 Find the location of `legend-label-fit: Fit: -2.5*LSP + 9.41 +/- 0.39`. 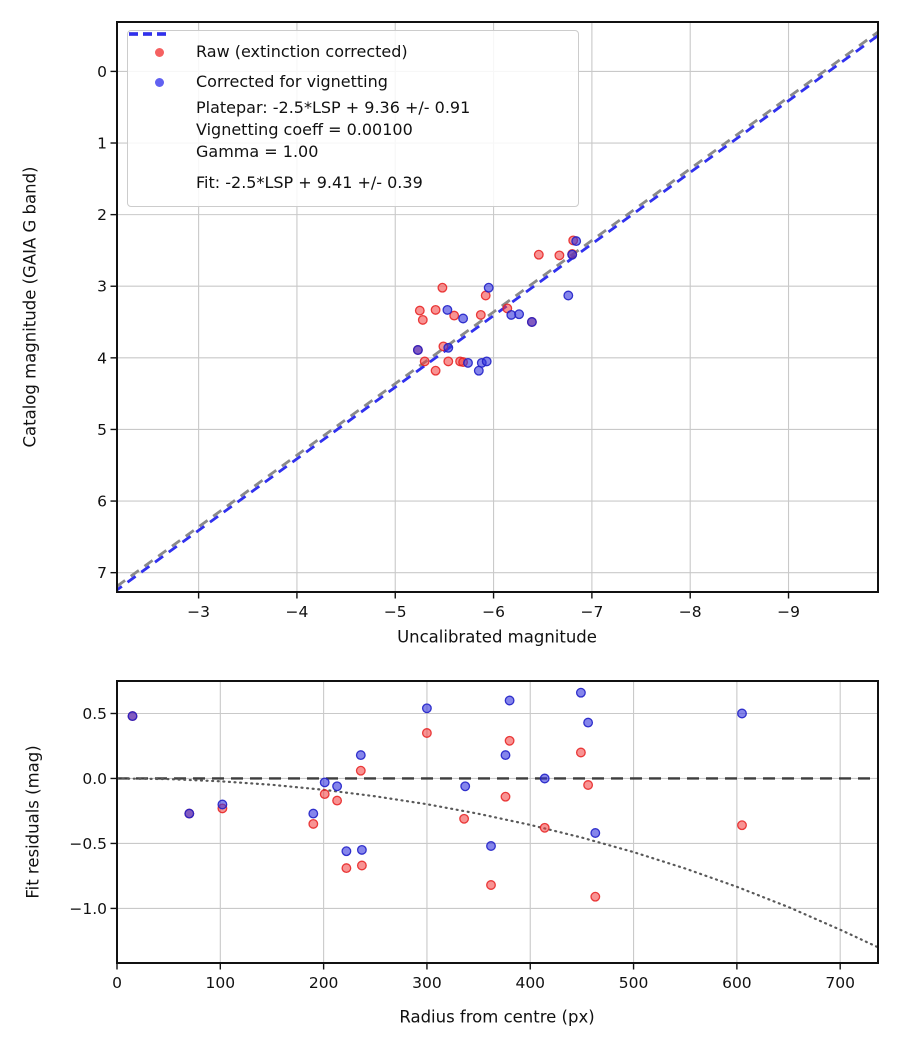

legend-label-fit: Fit: -2.5*LSP + 9.41 +/- 0.39 is located at coordinates (309, 182).